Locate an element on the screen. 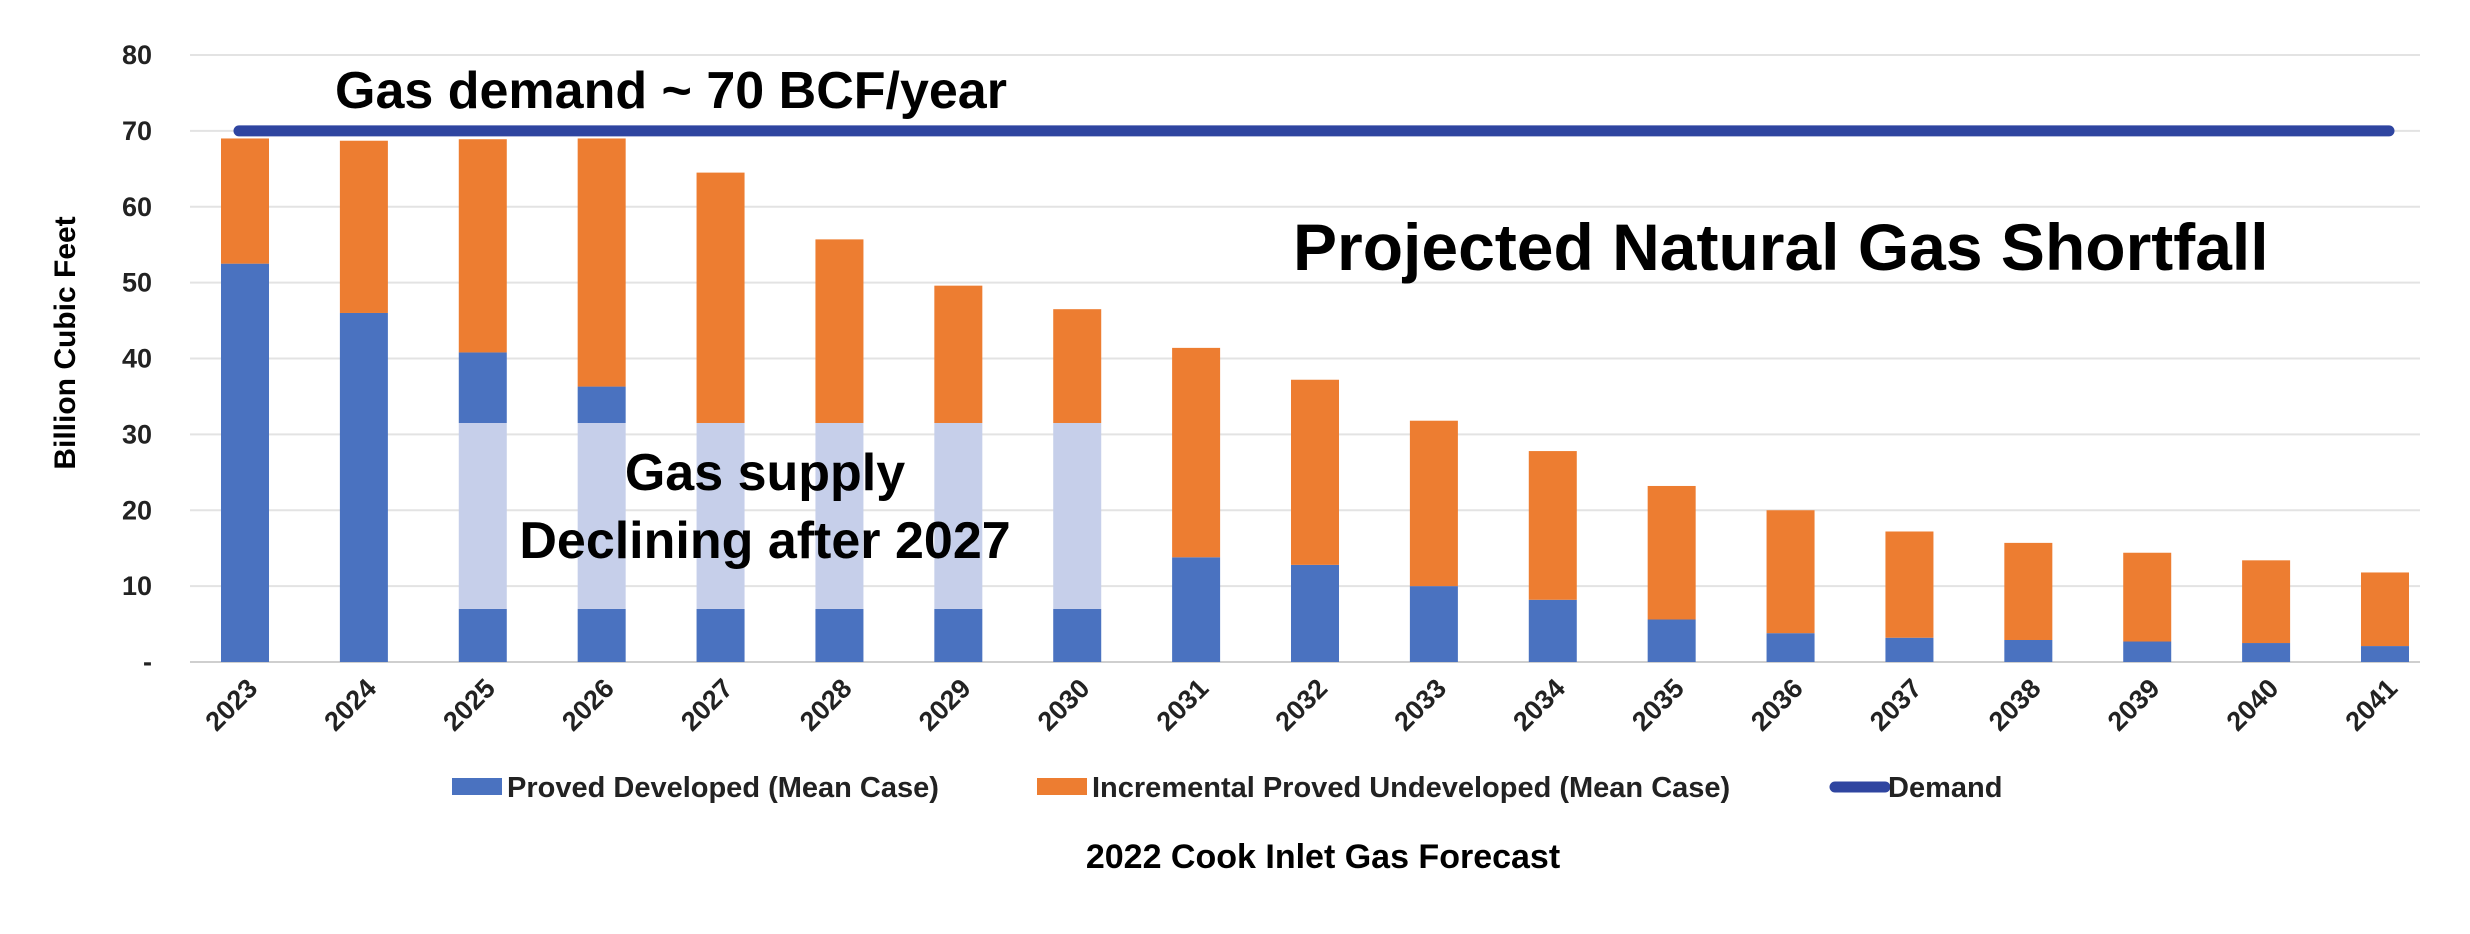  x-tick-label-2032: 2032 is located at coordinates (1302, 705).